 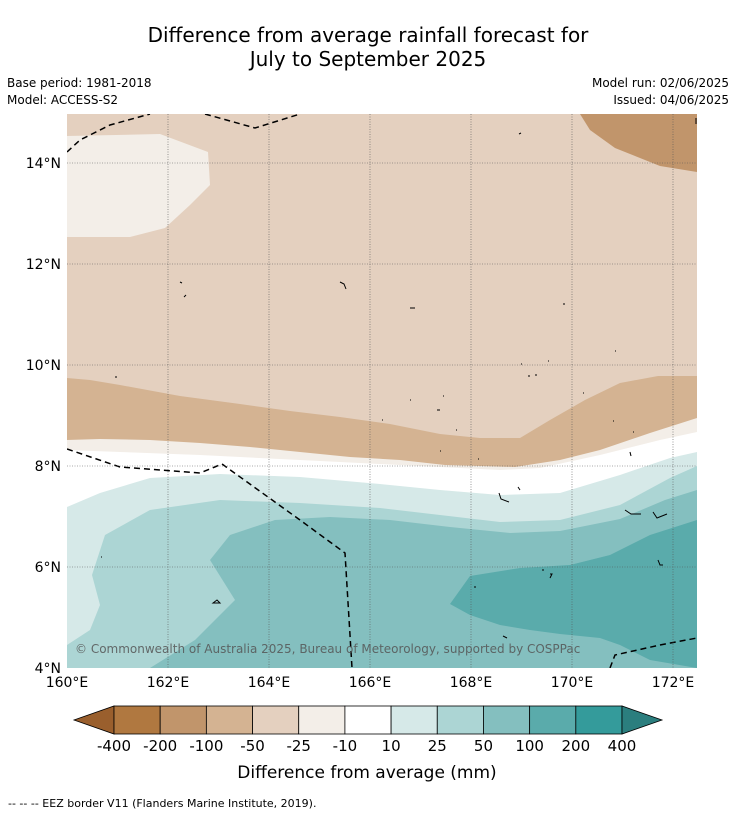 I want to click on colorbar-tick-label: 25, so click(x=437, y=746).